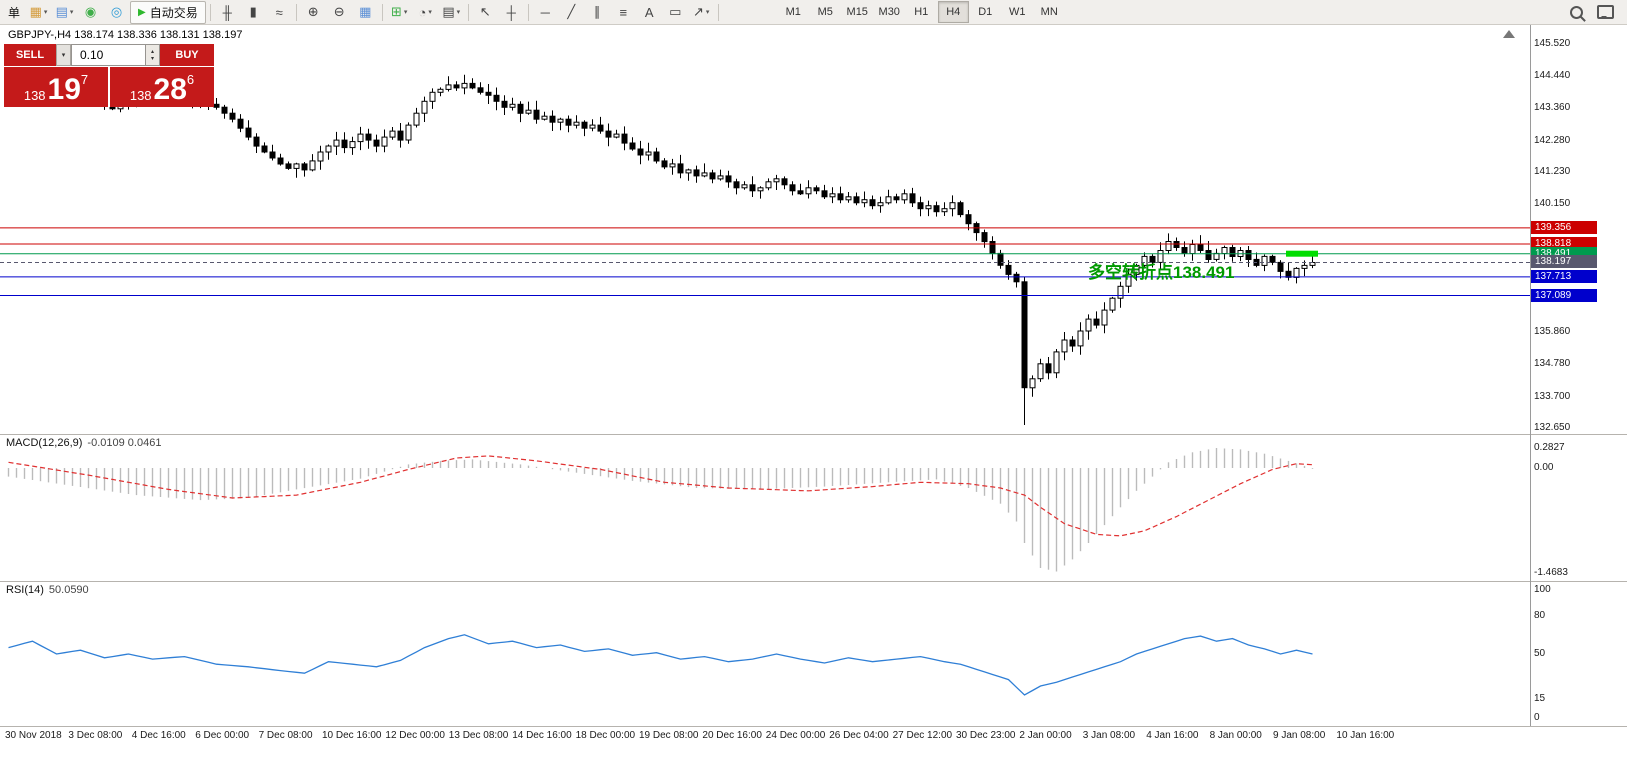 The image size is (1627, 767). What do you see at coordinates (825, 12) in the screenshot?
I see `timeframe-m5: M5` at bounding box center [825, 12].